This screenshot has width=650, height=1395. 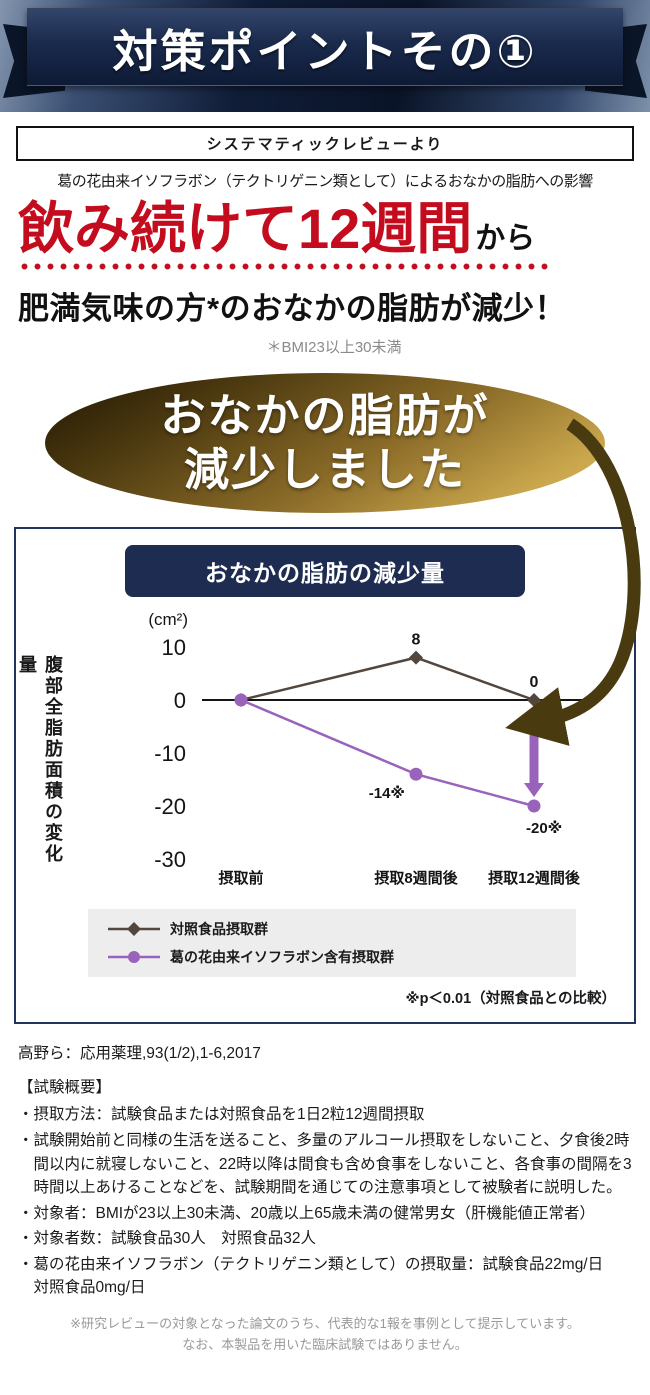 What do you see at coordinates (221, 1115) in the screenshot?
I see `study-item: ・摂取方法：試験食品または対照食品を1日2粒12週間摂取` at bounding box center [221, 1115].